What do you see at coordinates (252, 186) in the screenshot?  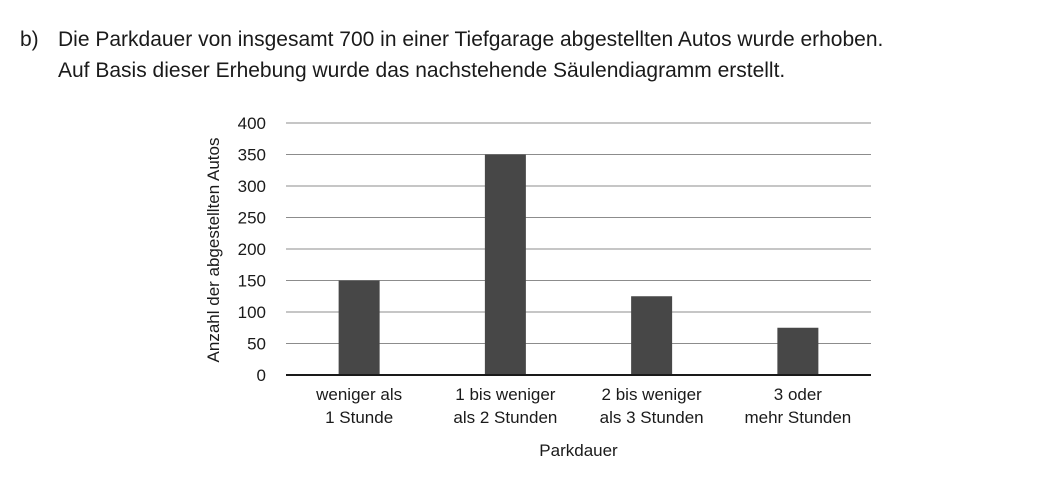 I see `y-tick-label: 300` at bounding box center [252, 186].